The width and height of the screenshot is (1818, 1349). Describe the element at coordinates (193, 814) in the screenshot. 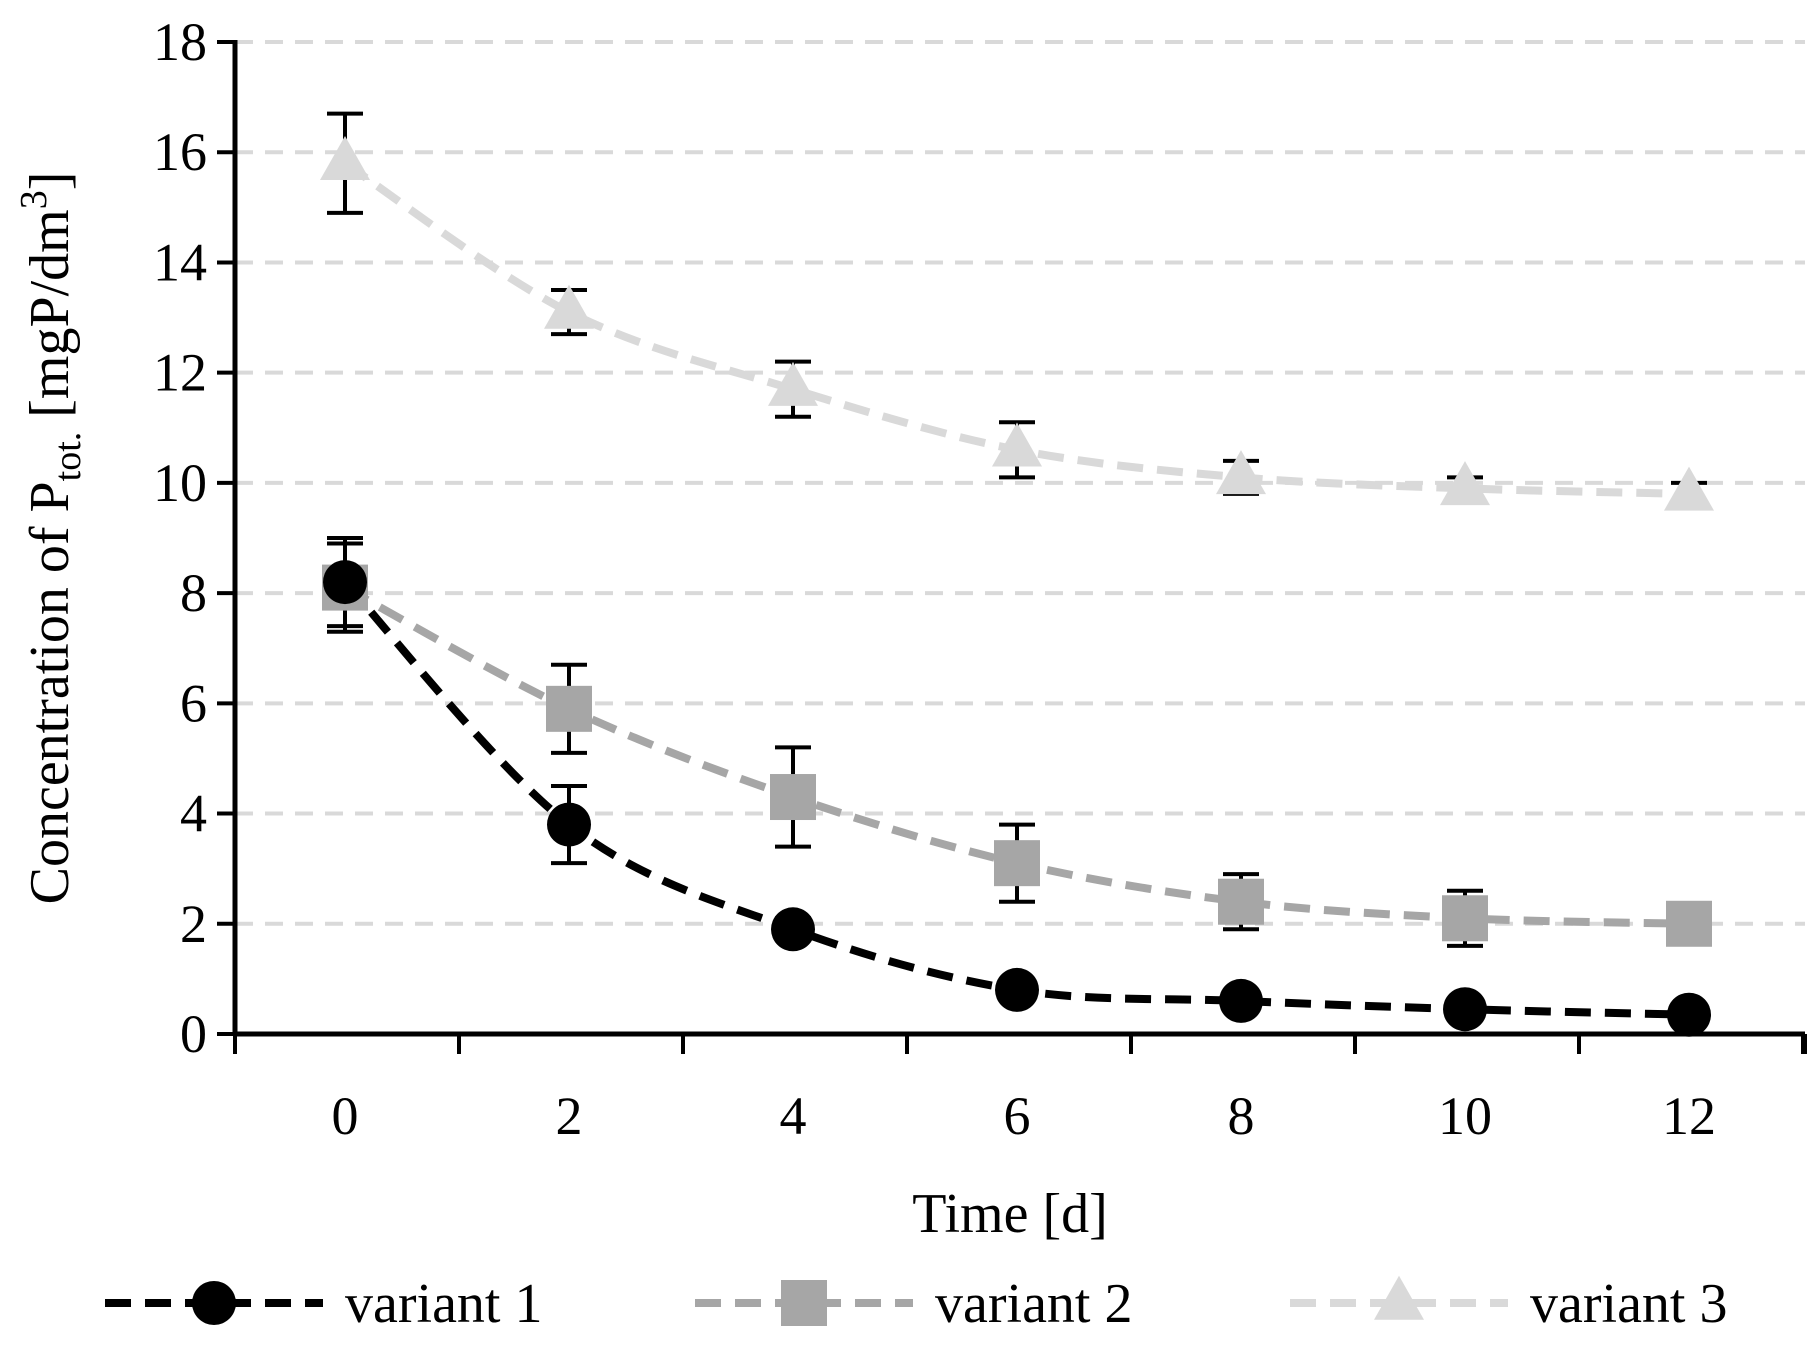

I see `y-tick-label: 4` at that location.